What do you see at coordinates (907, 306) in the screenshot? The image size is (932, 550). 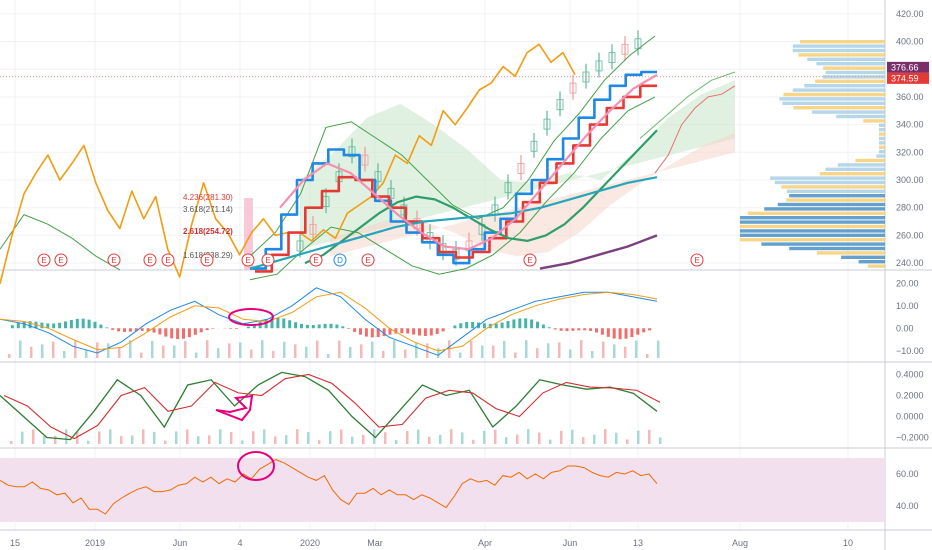 I see `macd-tick-label: 10.00` at bounding box center [907, 306].